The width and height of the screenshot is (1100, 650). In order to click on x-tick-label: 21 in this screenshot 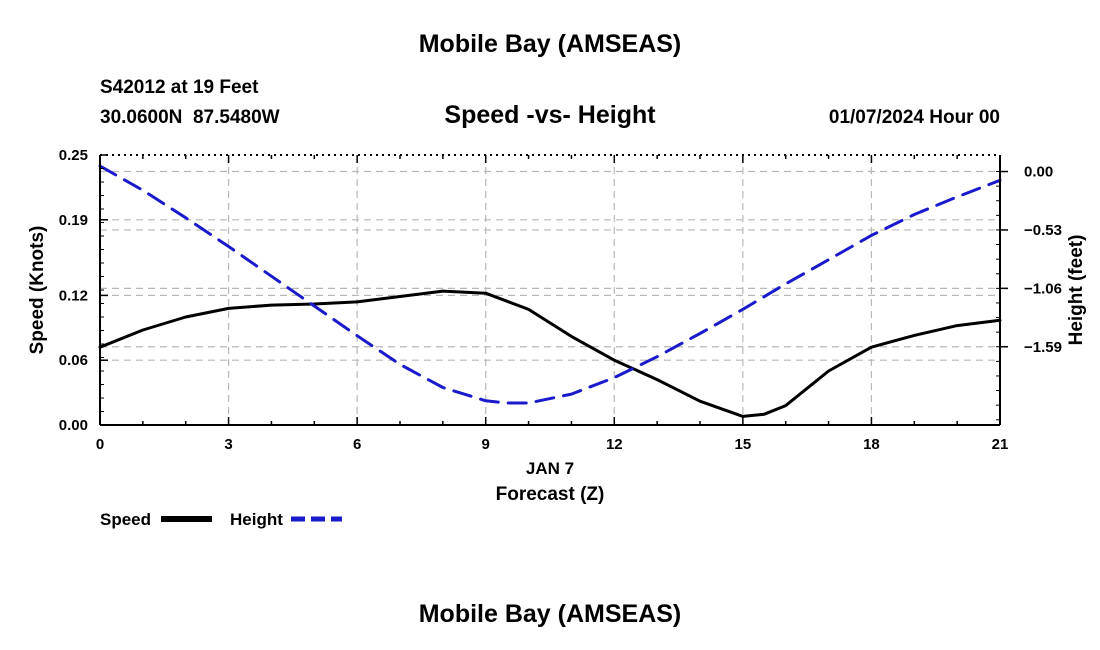, I will do `click(1000, 444)`.